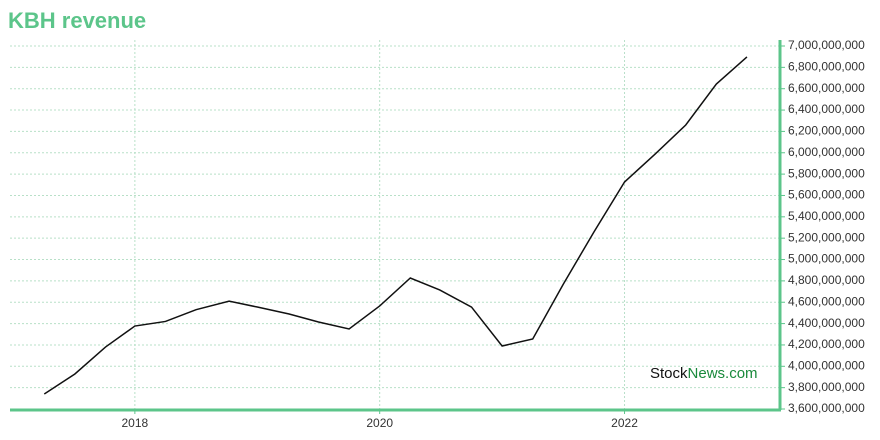 The image size is (880, 440). Describe the element at coordinates (826, 323) in the screenshot. I see `y-tick-label: 4,400,000,000` at that location.